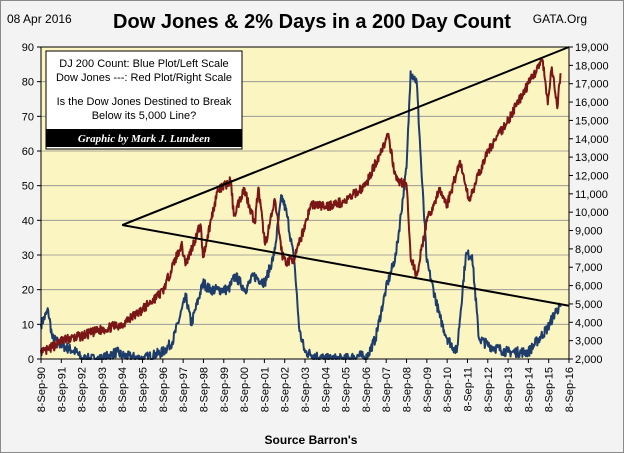 This screenshot has height=453, width=624. I want to click on x-tick-label: 8-Sep-94, so click(123, 389).